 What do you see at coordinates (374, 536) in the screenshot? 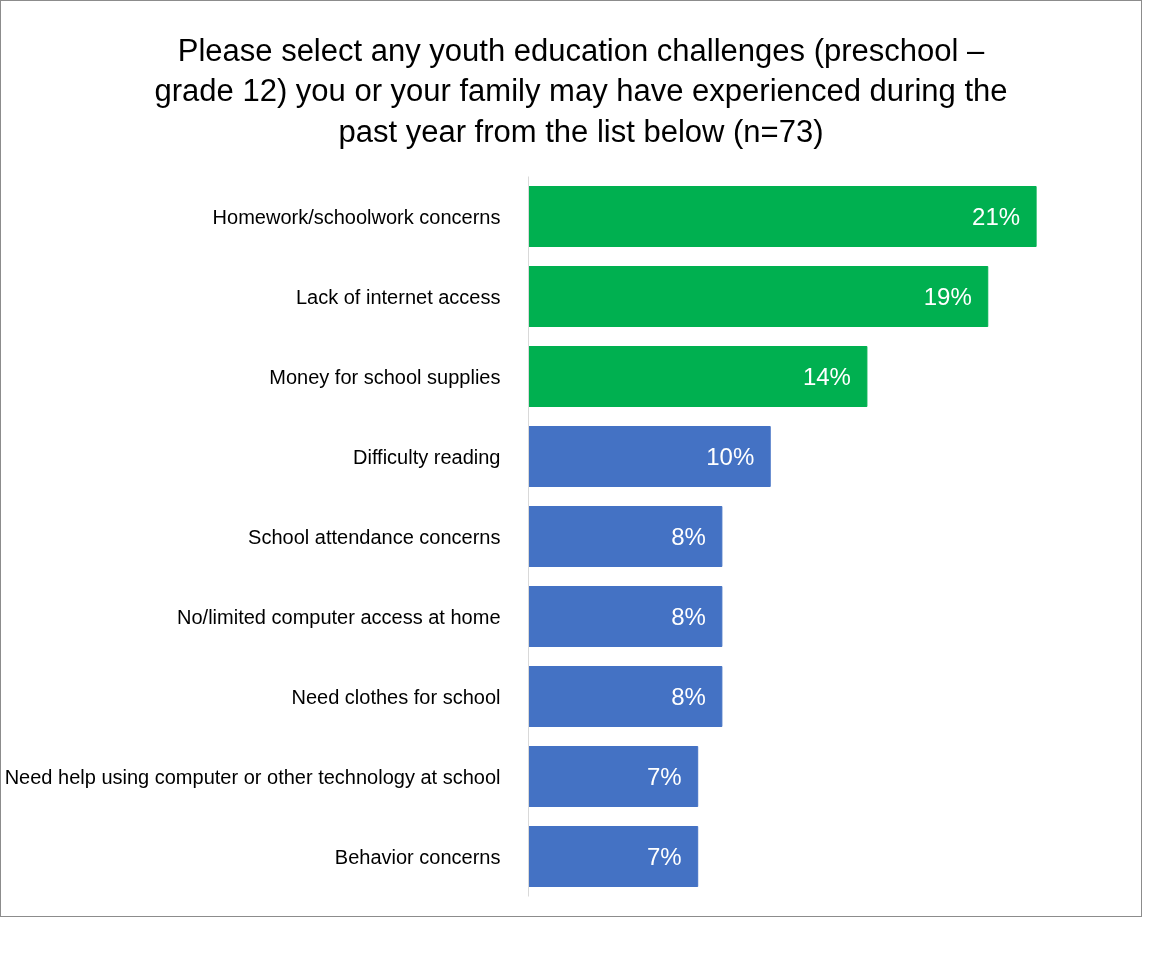
I see `y-tick-label: School attendance concerns` at bounding box center [374, 536].